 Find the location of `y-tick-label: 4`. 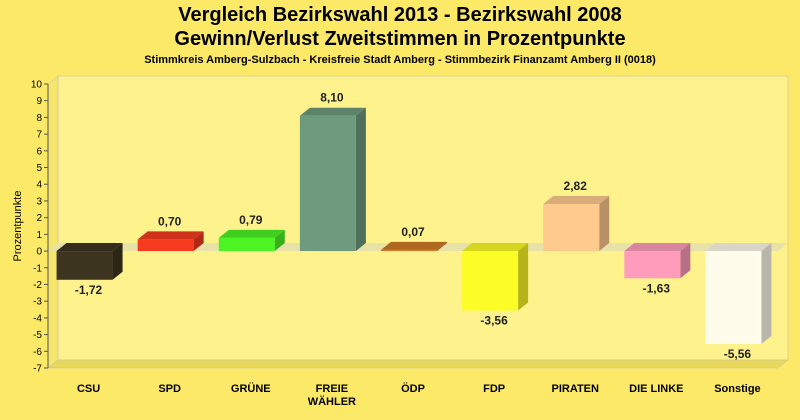

y-tick-label: 4 is located at coordinates (39, 185).